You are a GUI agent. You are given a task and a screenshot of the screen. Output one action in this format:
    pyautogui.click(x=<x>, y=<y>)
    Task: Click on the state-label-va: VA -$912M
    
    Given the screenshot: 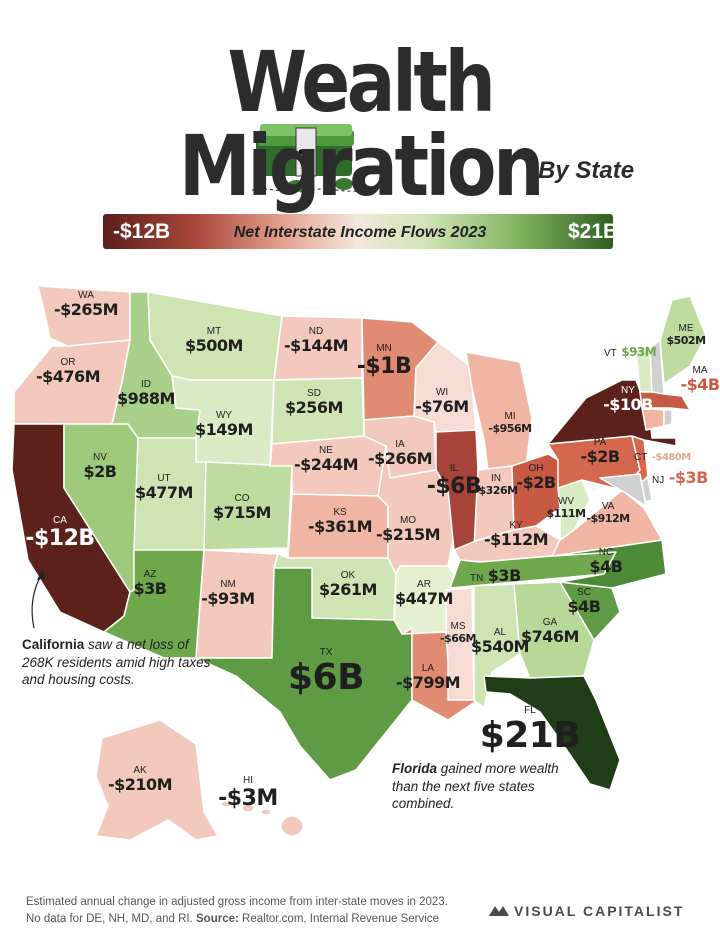 What is the action you would take?
    pyautogui.click(x=608, y=513)
    